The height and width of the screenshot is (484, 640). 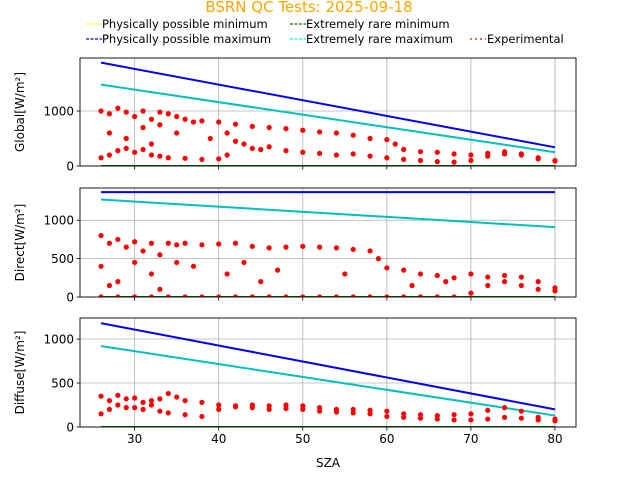 I want to click on phys-max-line, so click(x=328, y=105).